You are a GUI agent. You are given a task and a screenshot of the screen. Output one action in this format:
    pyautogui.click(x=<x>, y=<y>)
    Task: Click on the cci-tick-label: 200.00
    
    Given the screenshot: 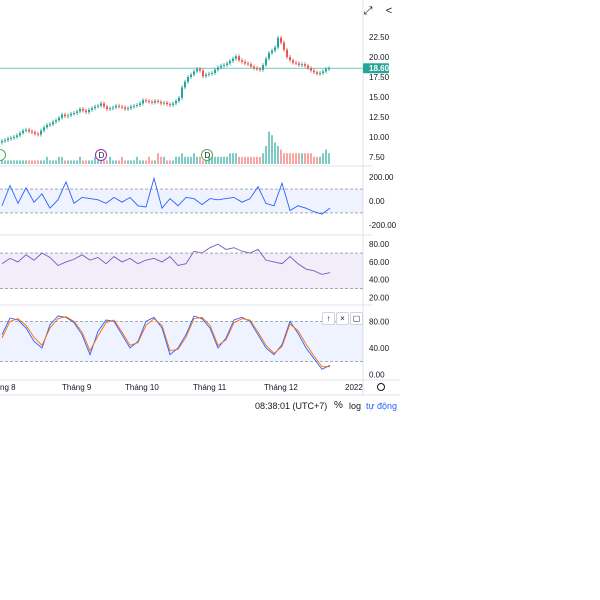 What is the action you would take?
    pyautogui.click(x=381, y=177)
    